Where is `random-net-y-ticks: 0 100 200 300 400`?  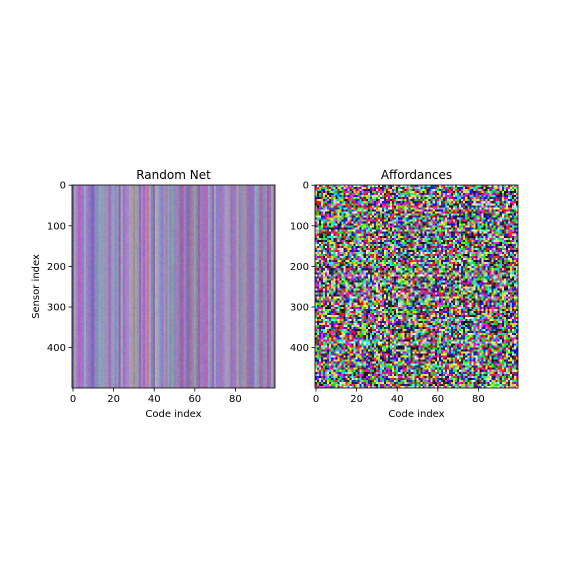
random-net-y-ticks: 0 100 200 300 400 is located at coordinates (59, 267).